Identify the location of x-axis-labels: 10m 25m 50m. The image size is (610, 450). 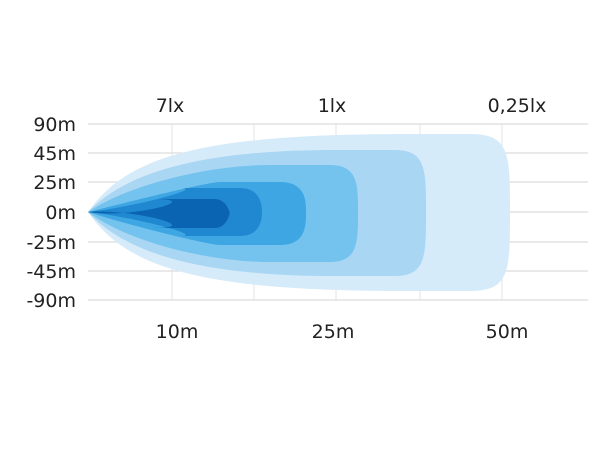
(342, 332).